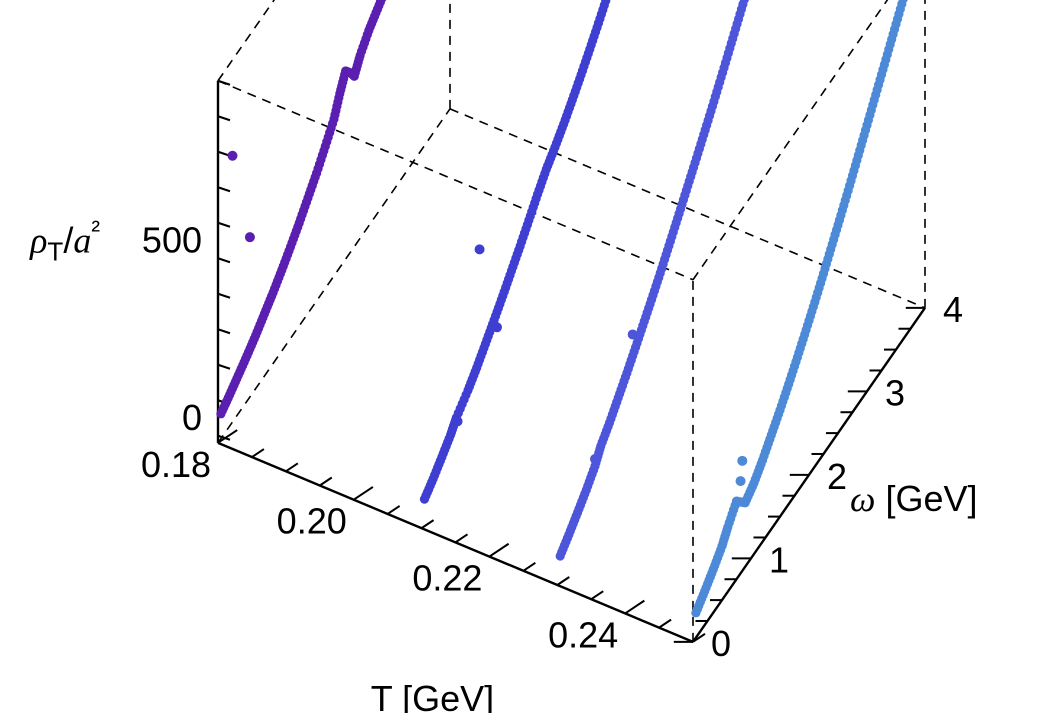  I want to click on z-tick-label: 500, so click(172, 240).